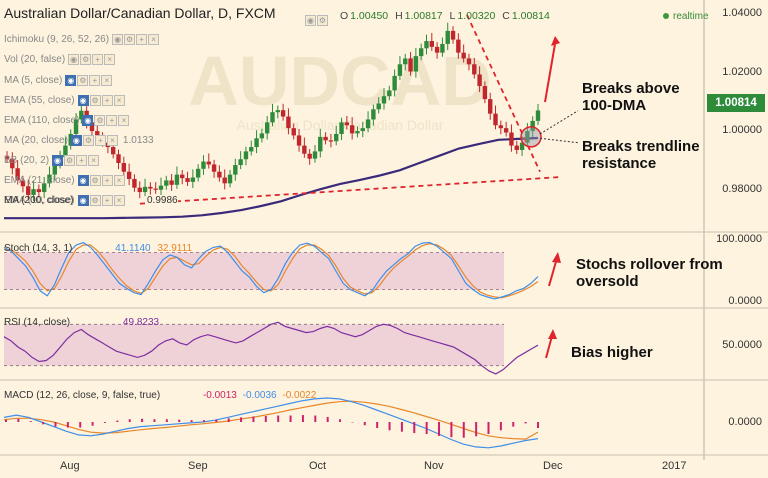 The height and width of the screenshot is (478, 768). What do you see at coordinates (612, 352) in the screenshot?
I see `annotation-bias-higher: Bias higher` at bounding box center [612, 352].